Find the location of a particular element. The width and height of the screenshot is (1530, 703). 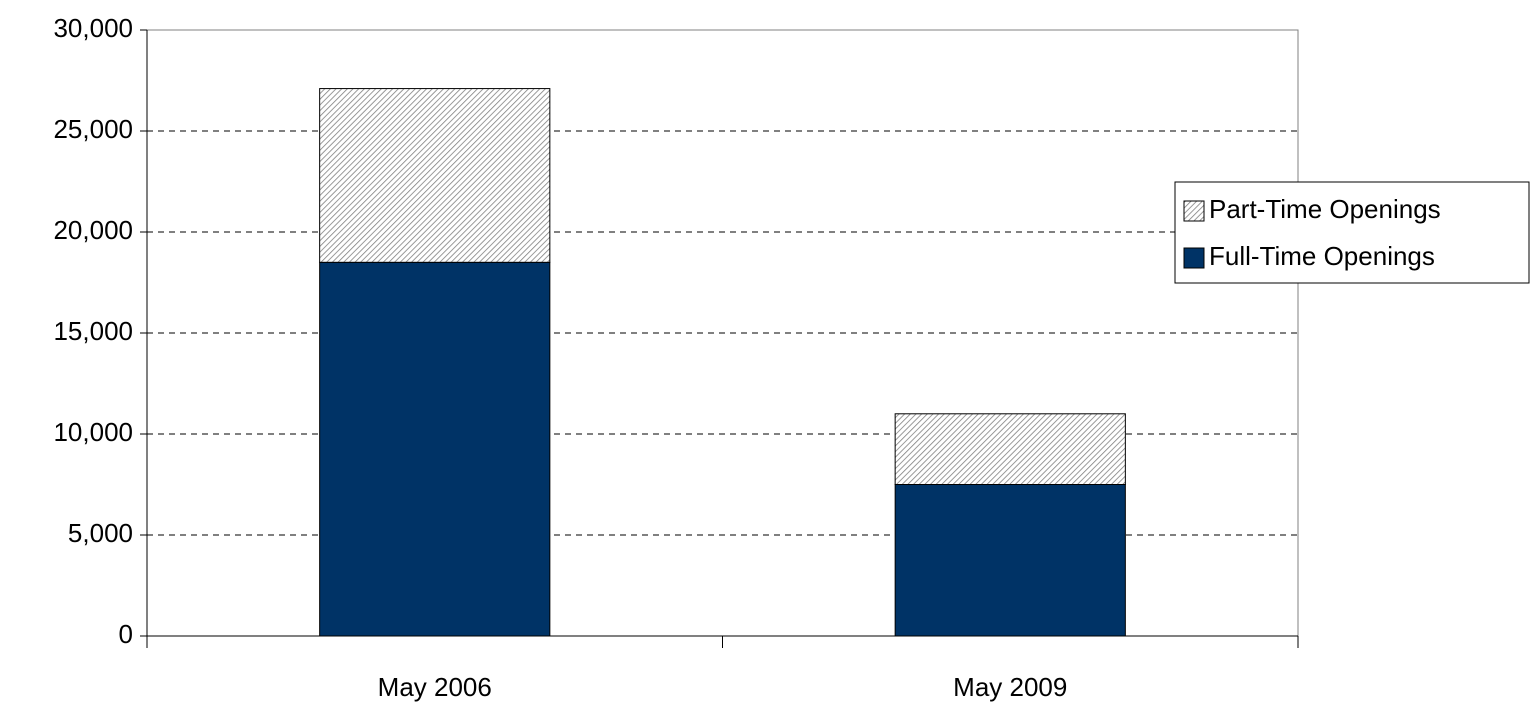

x-tick-label: May 2006 is located at coordinates (435, 687).